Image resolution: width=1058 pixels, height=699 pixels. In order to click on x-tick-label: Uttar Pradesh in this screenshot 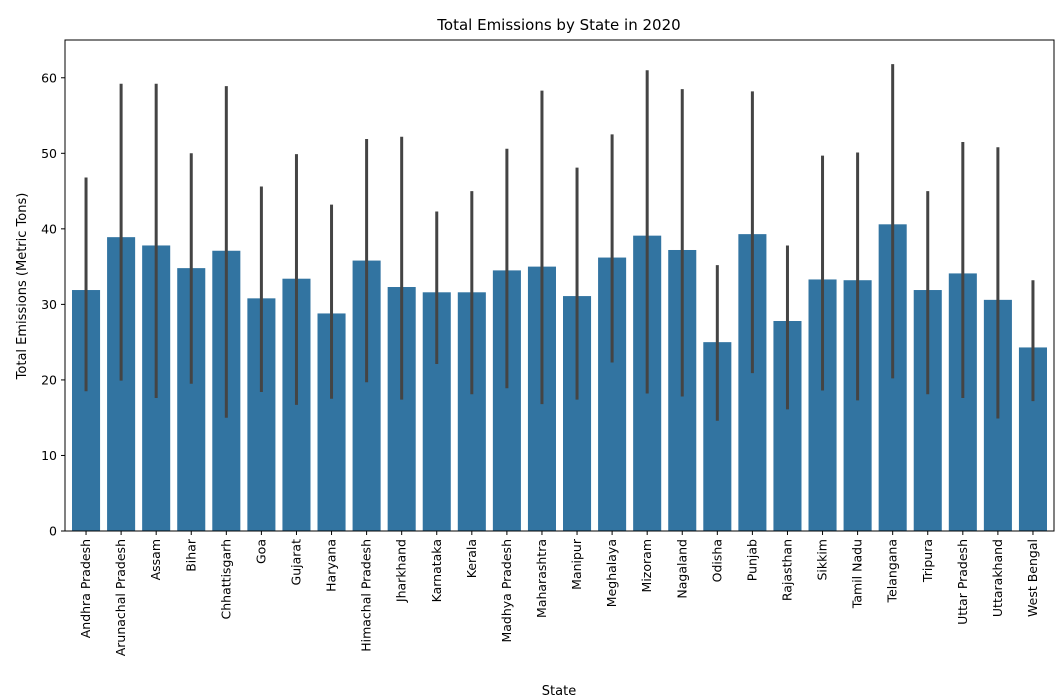, I will do `click(962, 582)`.